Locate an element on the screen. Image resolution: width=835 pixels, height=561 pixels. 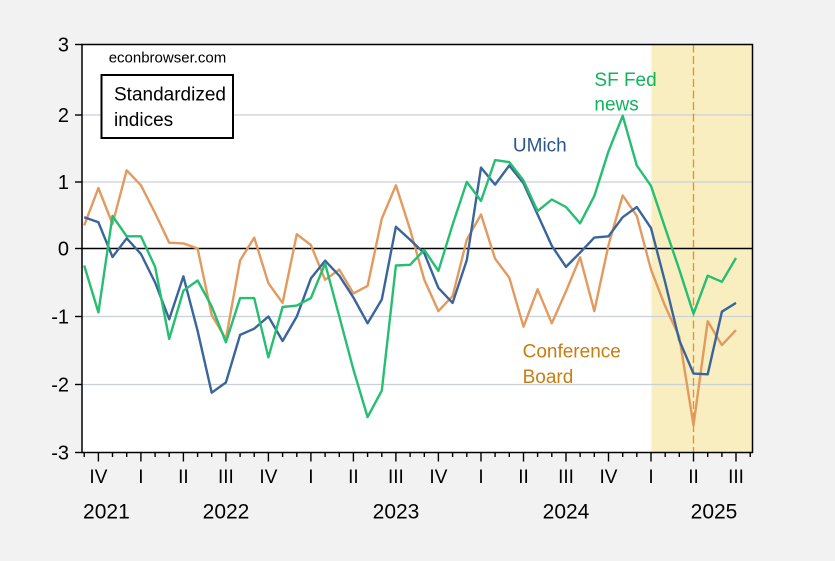
svg-text: 2022 is located at coordinates (226, 512).